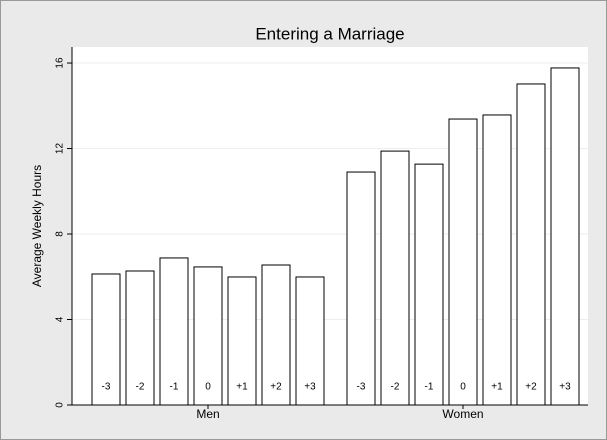 This screenshot has height=440, width=607. What do you see at coordinates (60, 63) in the screenshot?
I see `y-tick-label: 16` at bounding box center [60, 63].